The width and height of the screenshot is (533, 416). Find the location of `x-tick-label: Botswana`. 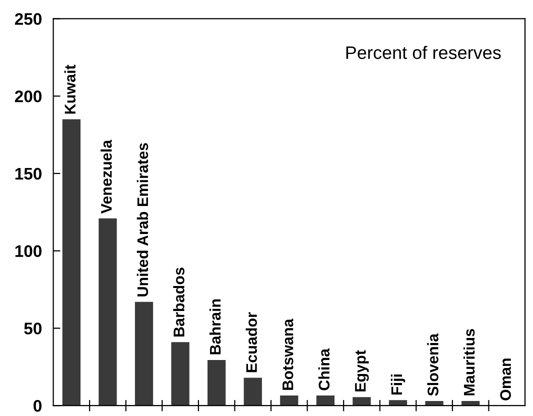

x-tick-label: Botswana is located at coordinates (288, 354).